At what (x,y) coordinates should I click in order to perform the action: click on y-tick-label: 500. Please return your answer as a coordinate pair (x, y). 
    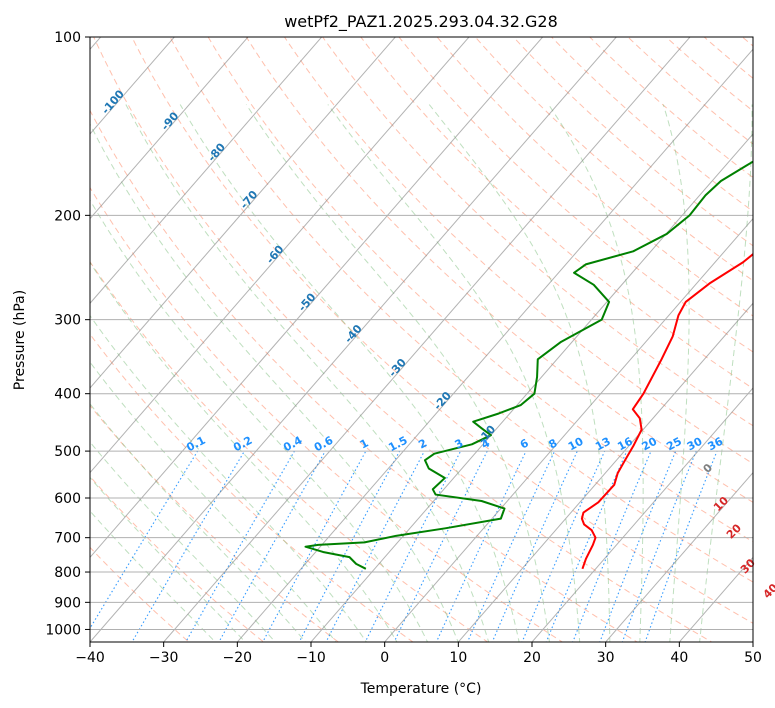
    Looking at the image, I should click on (67, 452).